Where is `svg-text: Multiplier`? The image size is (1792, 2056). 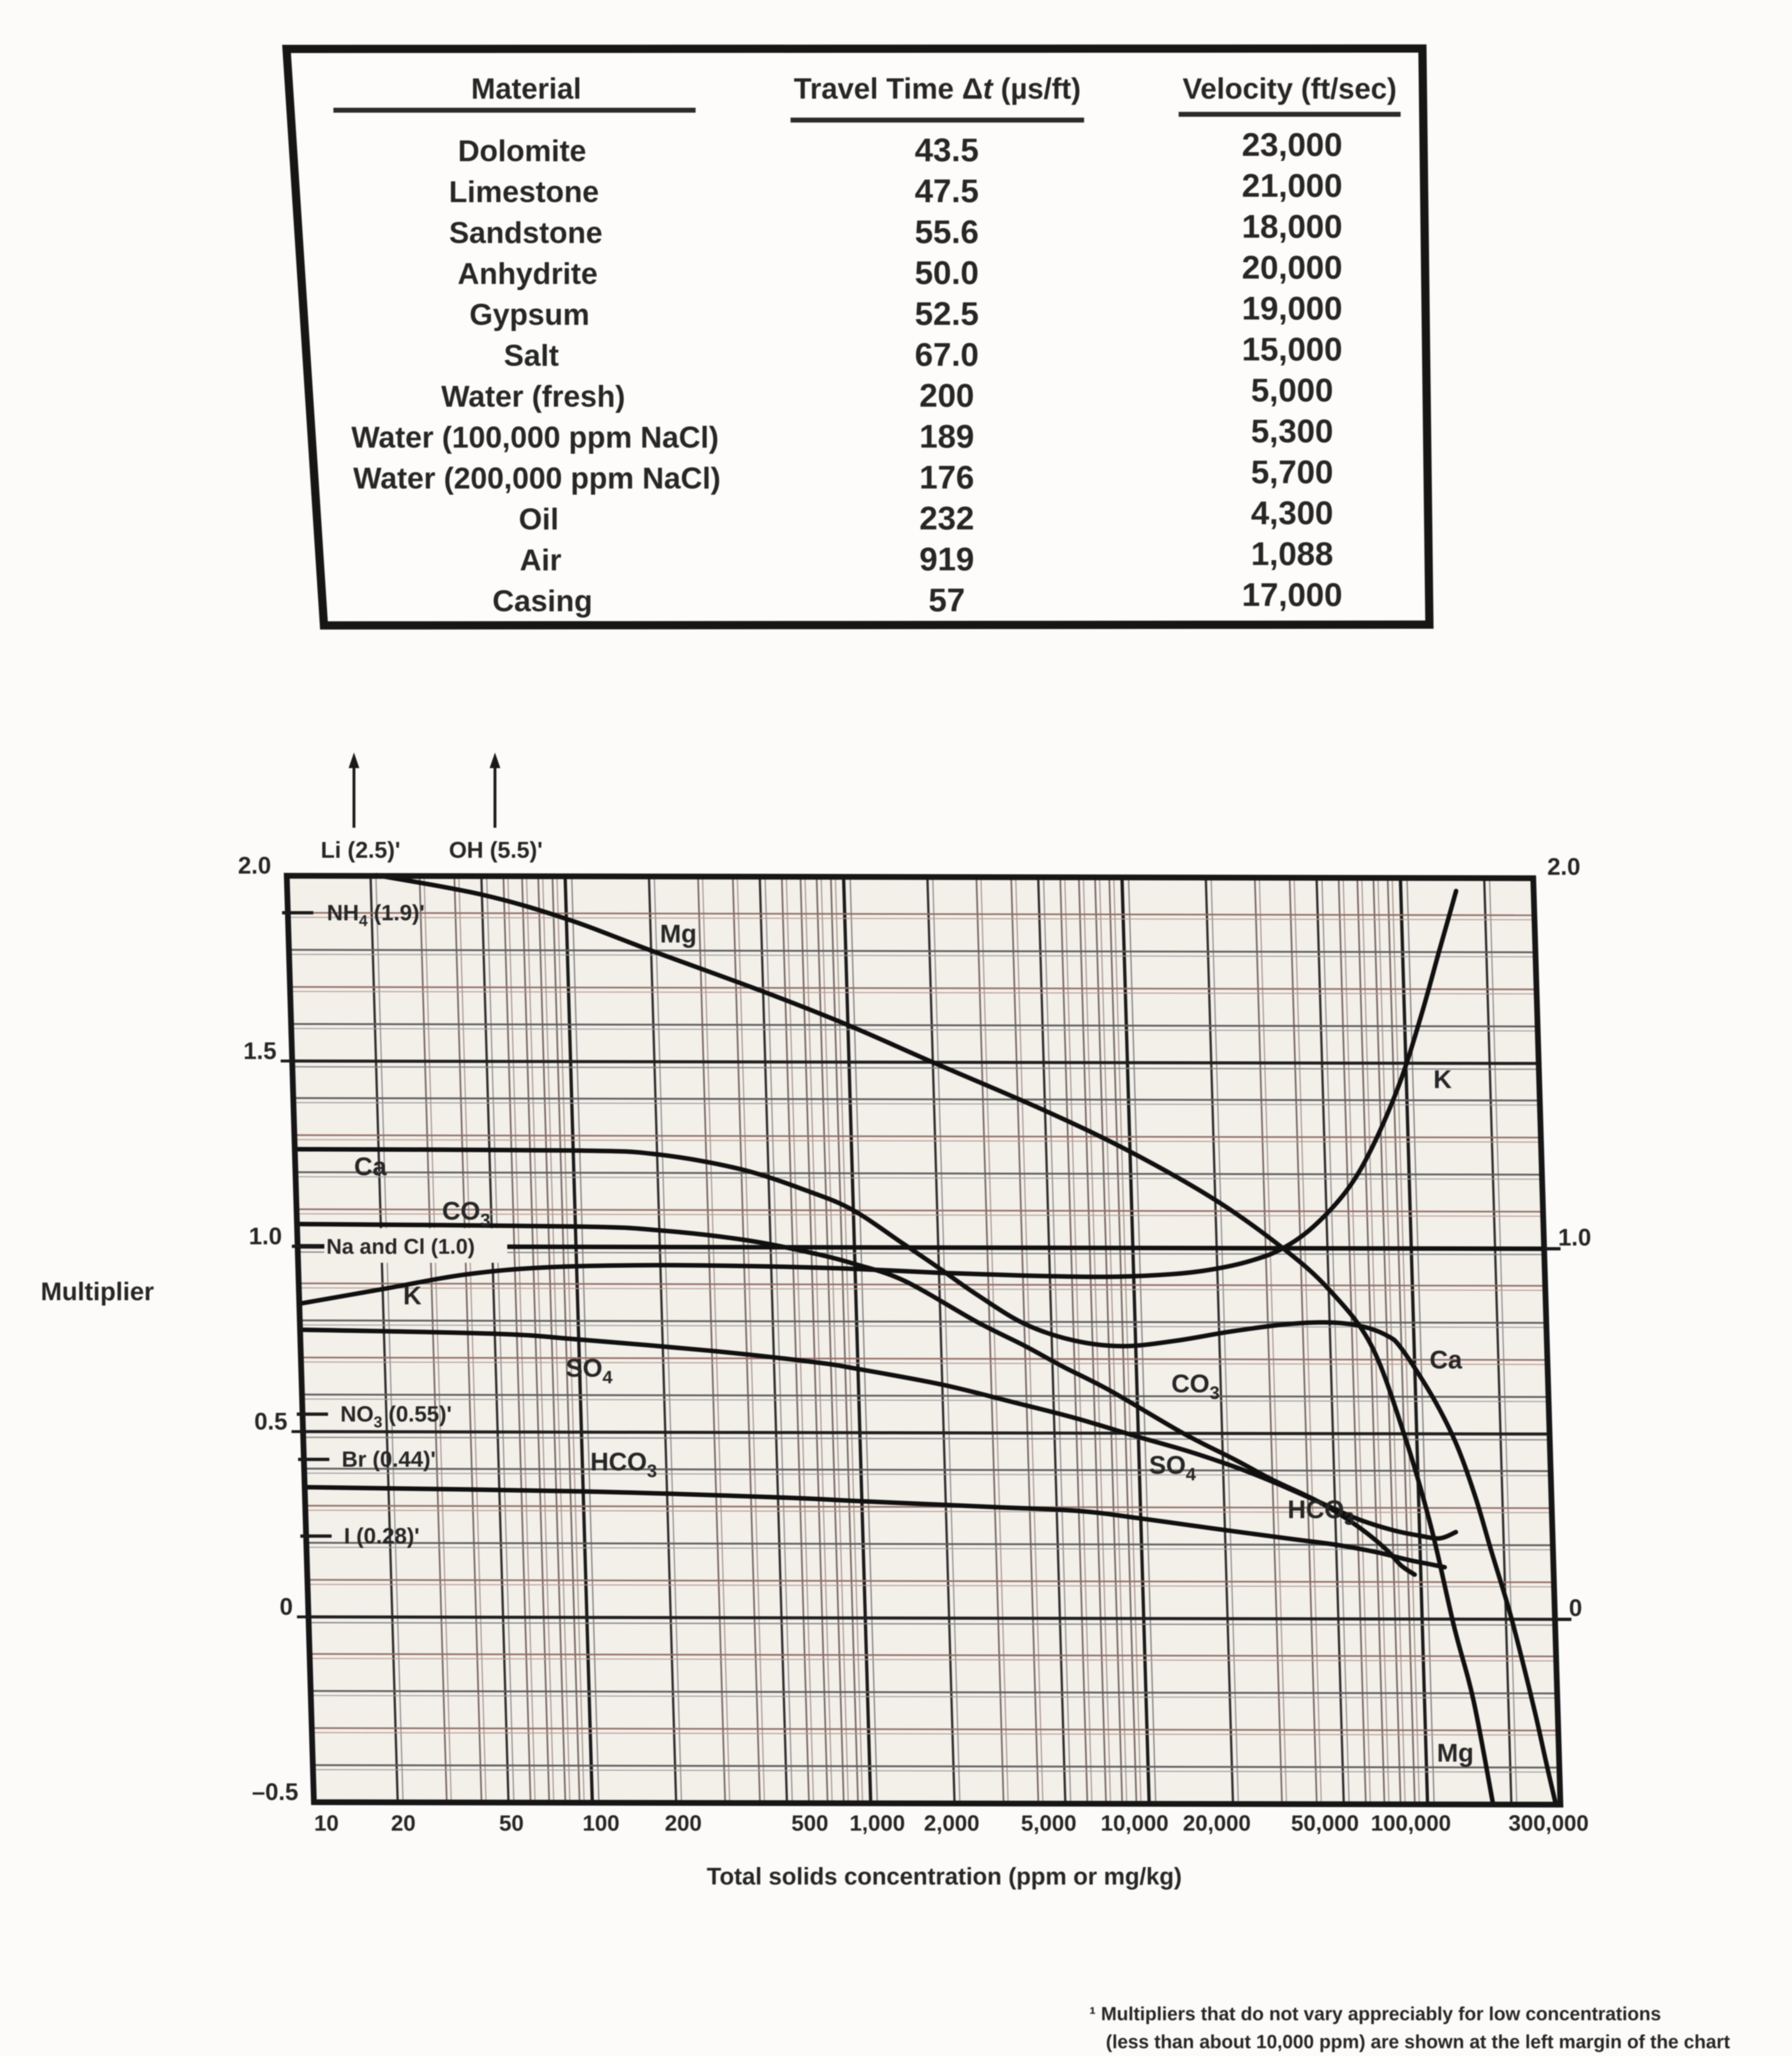 svg-text: Multiplier is located at coordinates (97, 1292).